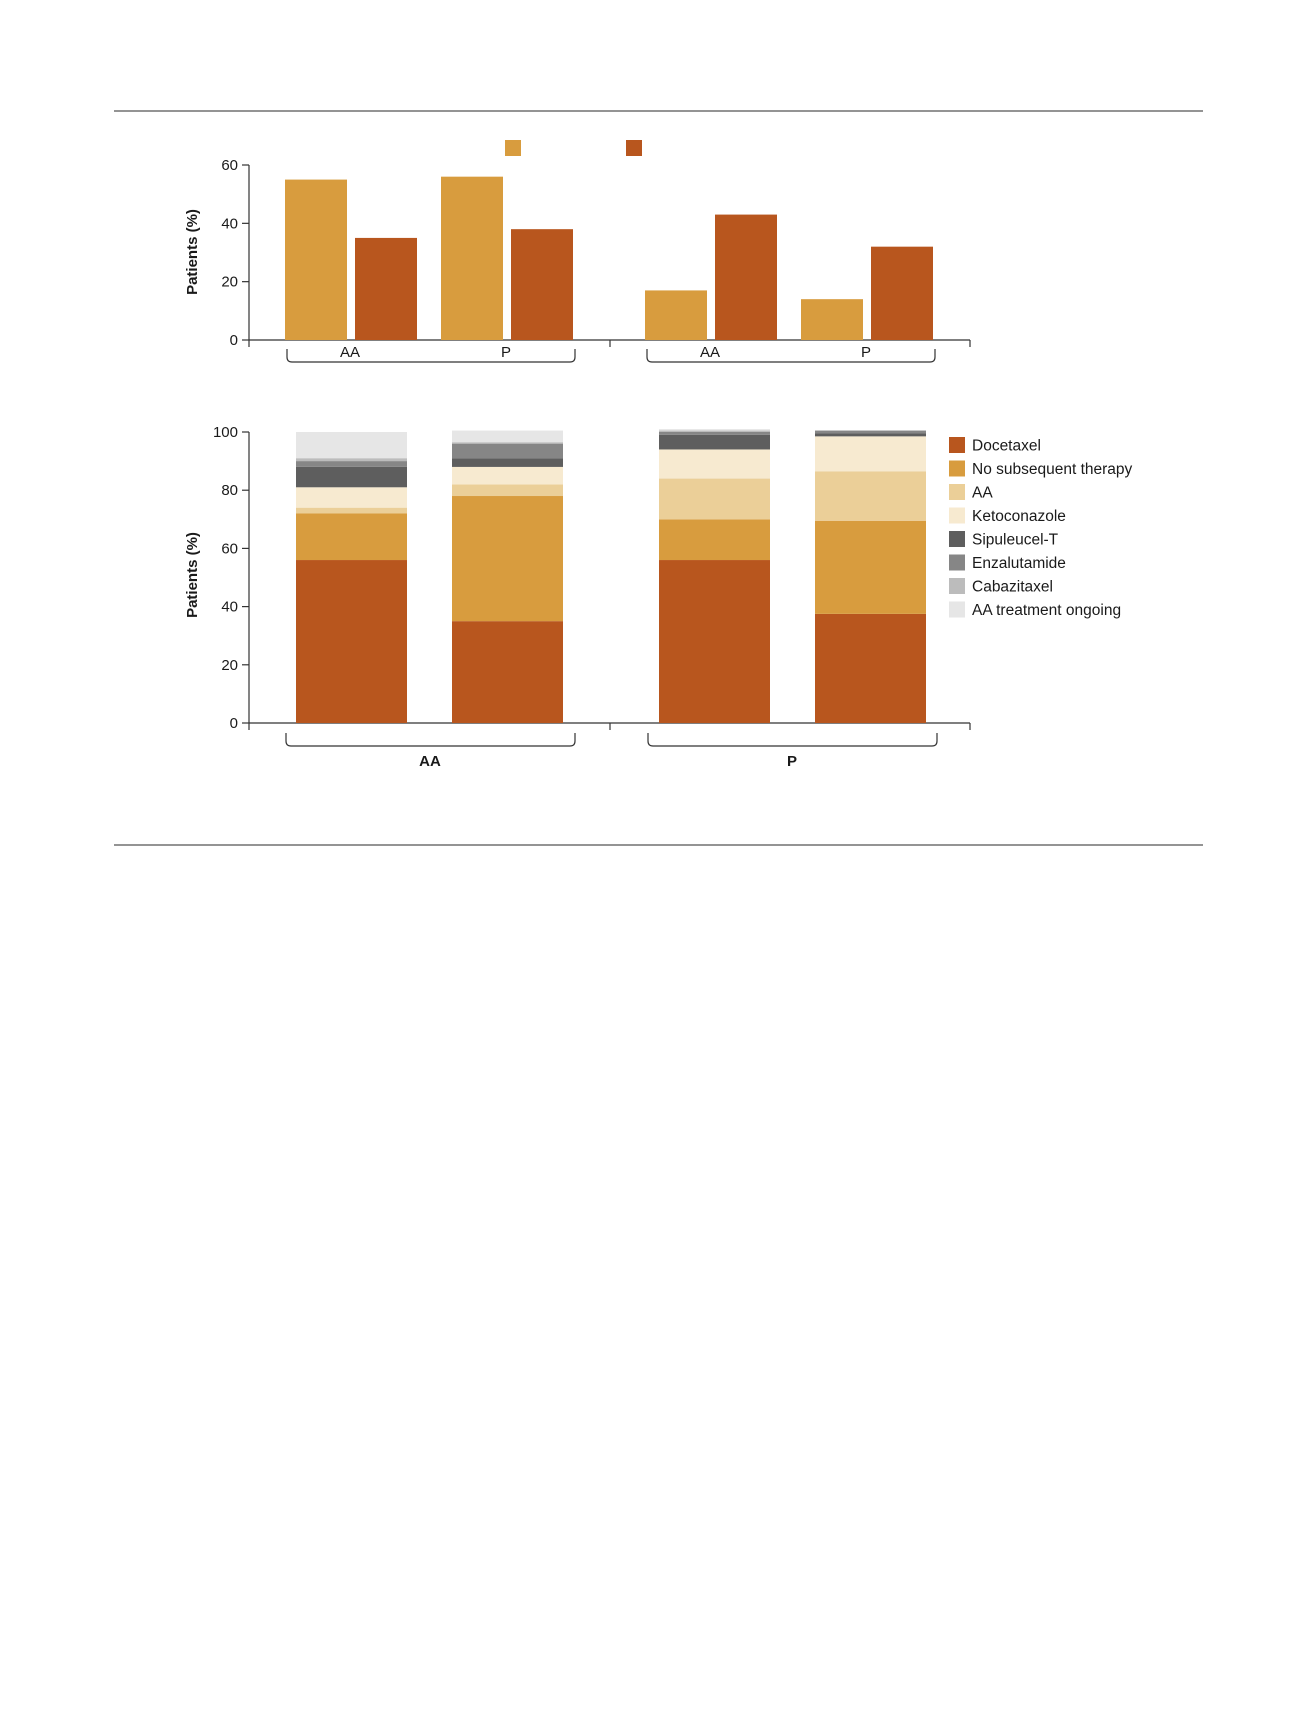  What do you see at coordinates (1019, 516) in the screenshot?
I see `legend-label: Ketoconazole` at bounding box center [1019, 516].